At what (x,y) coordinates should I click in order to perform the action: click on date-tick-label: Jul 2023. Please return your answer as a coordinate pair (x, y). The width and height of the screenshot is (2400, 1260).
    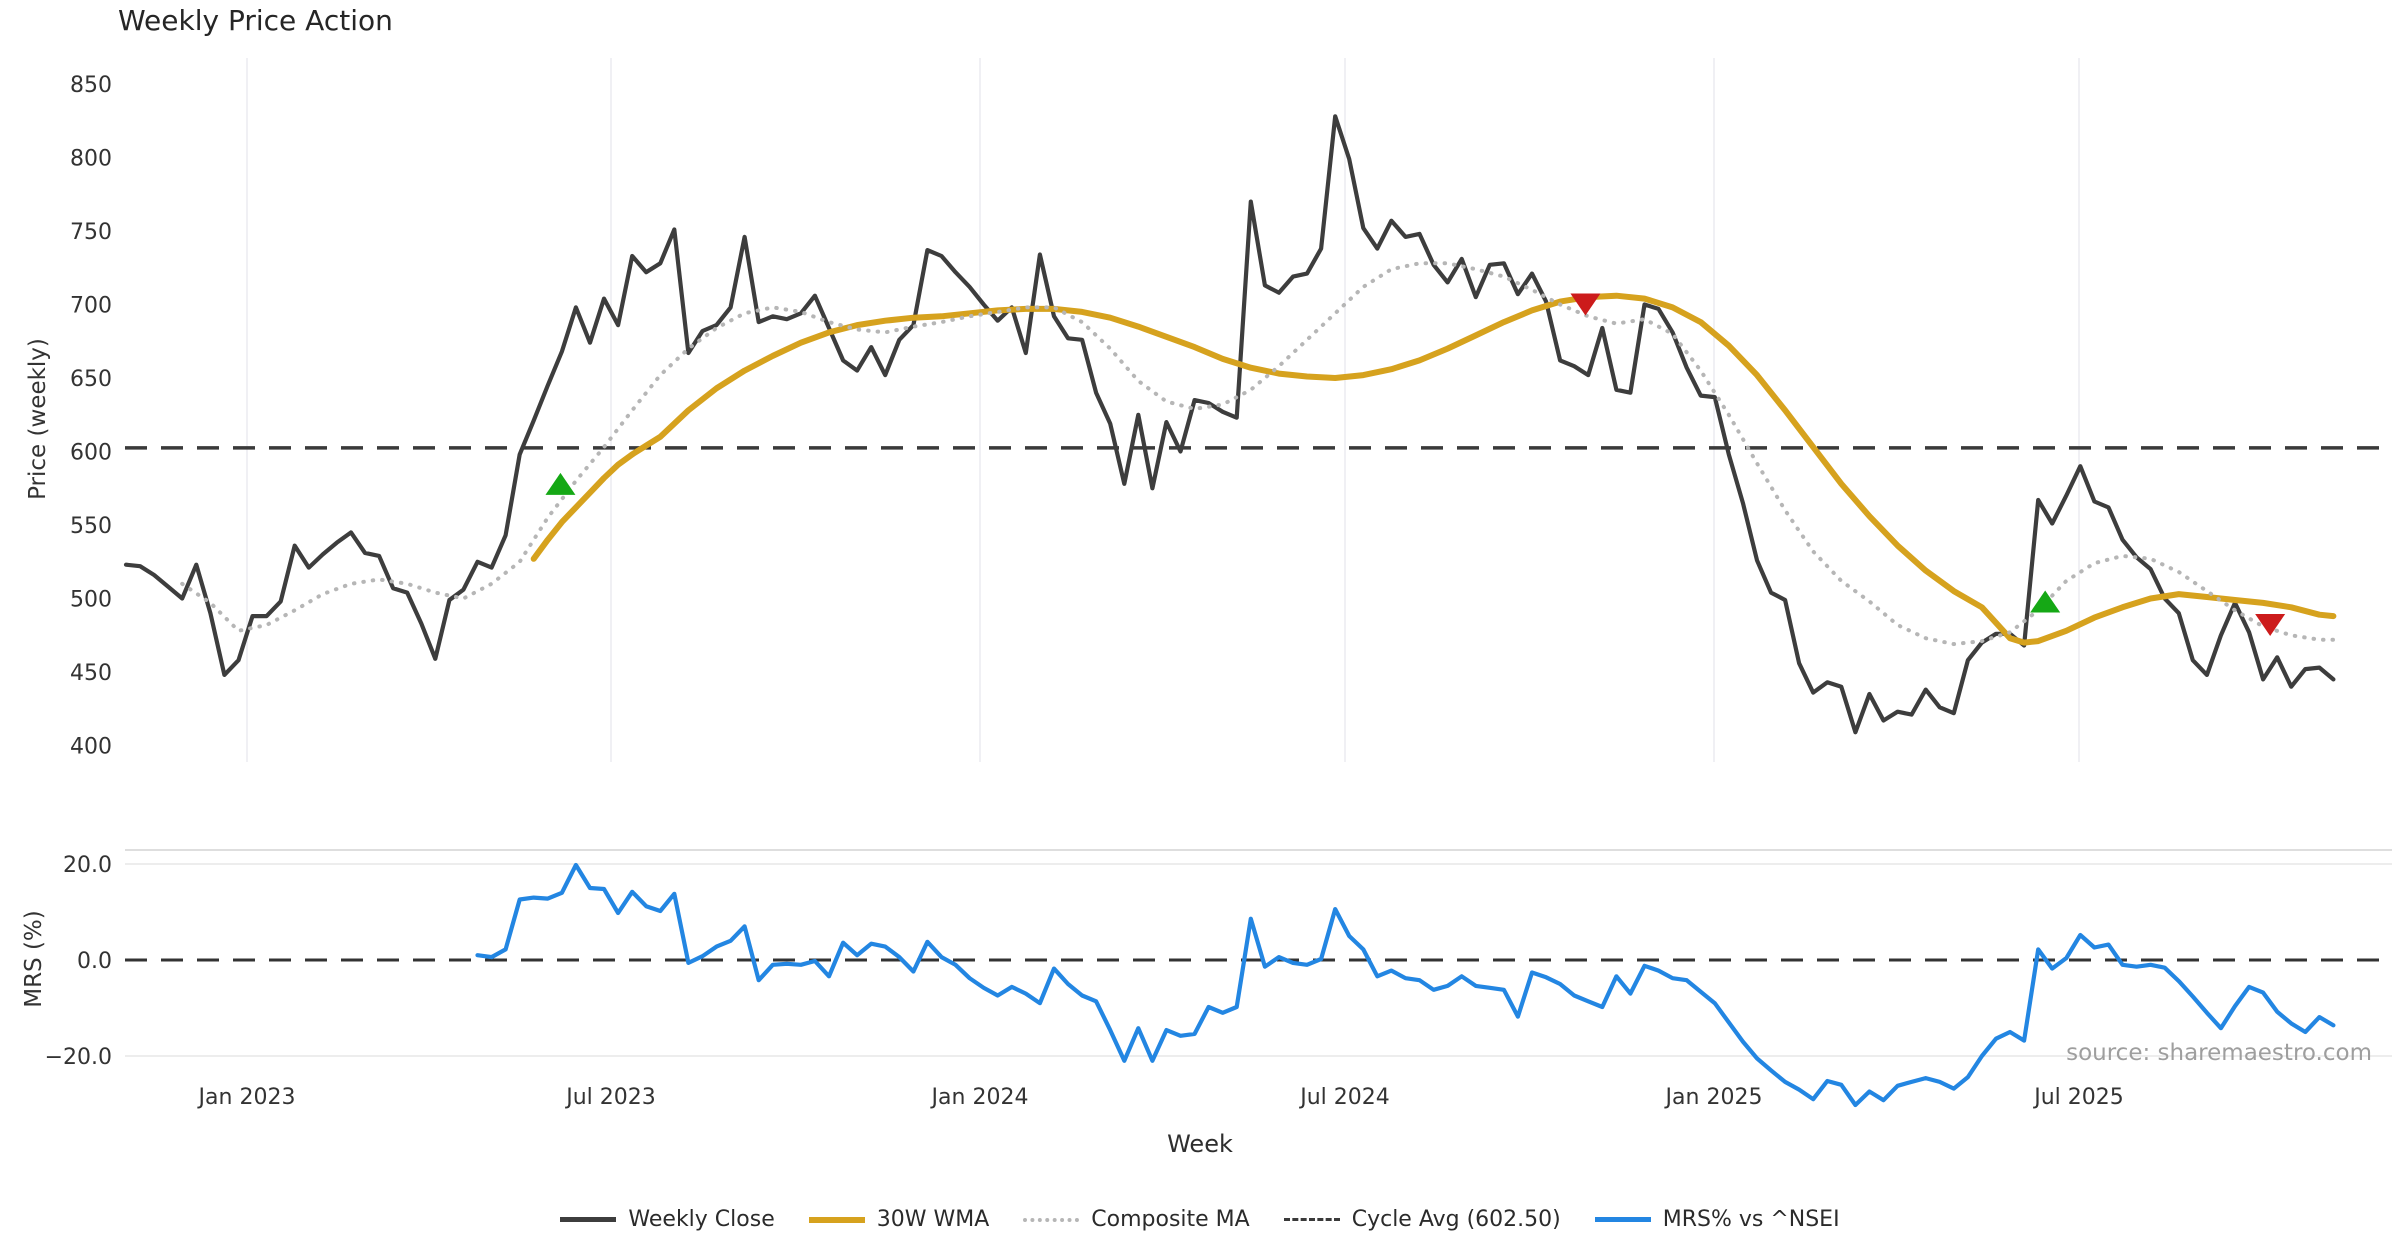
    Looking at the image, I should click on (610, 1097).